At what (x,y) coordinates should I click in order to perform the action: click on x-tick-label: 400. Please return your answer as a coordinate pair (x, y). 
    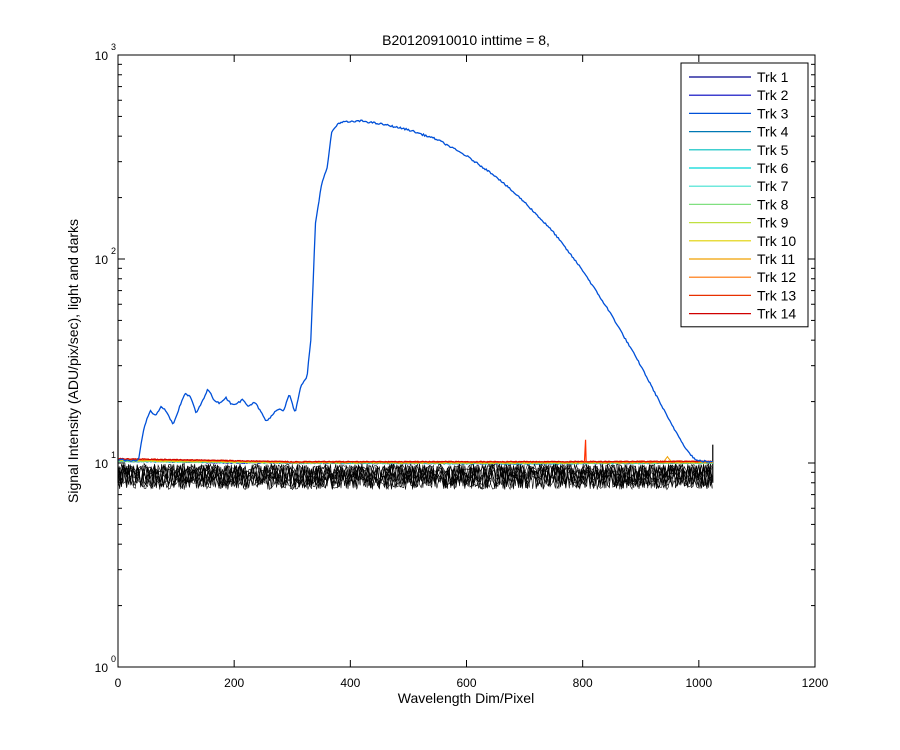
    Looking at the image, I should click on (350, 683).